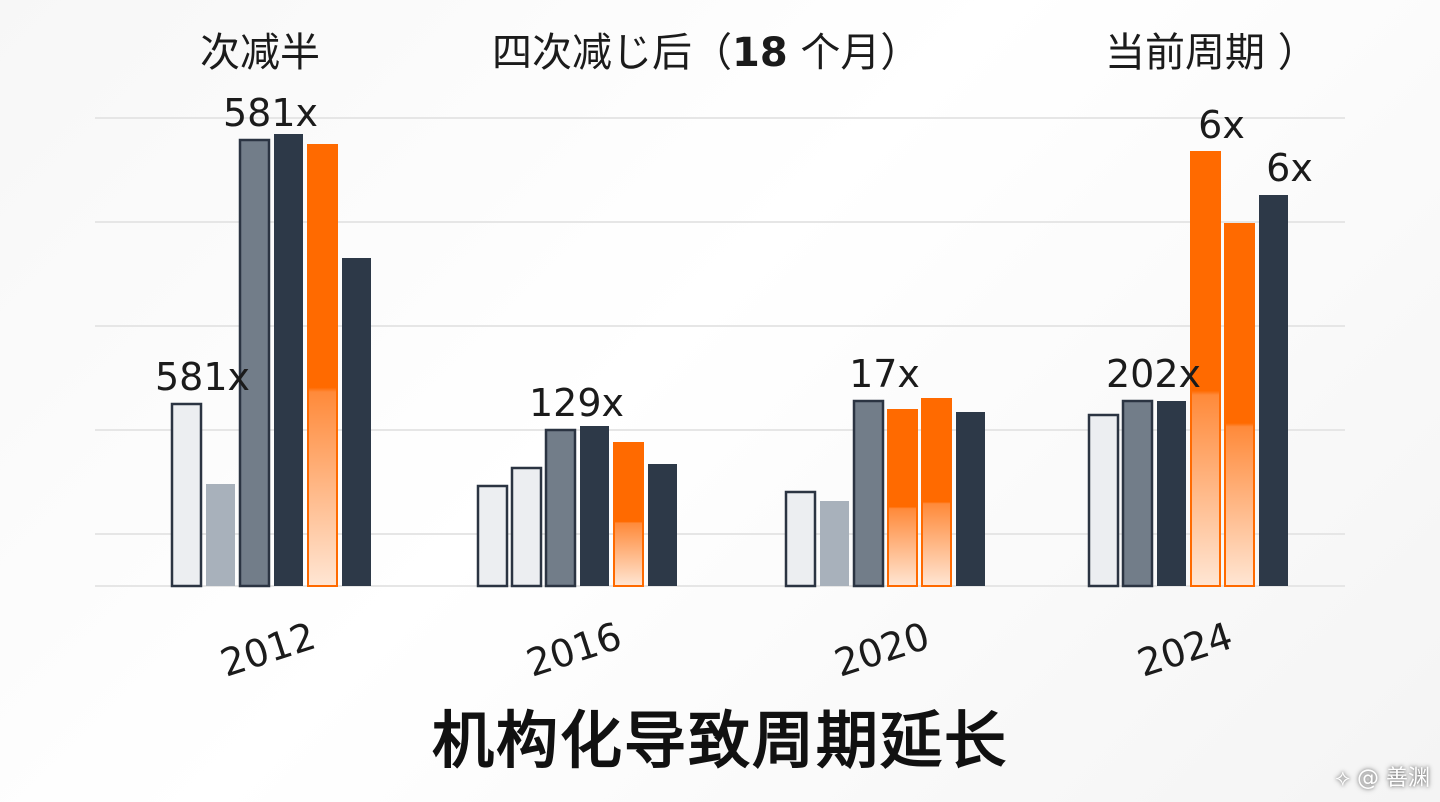 The width and height of the screenshot is (1440, 802). What do you see at coordinates (1382, 778) in the screenshot?
I see `watermark: ⟡ @ 善渊` at bounding box center [1382, 778].